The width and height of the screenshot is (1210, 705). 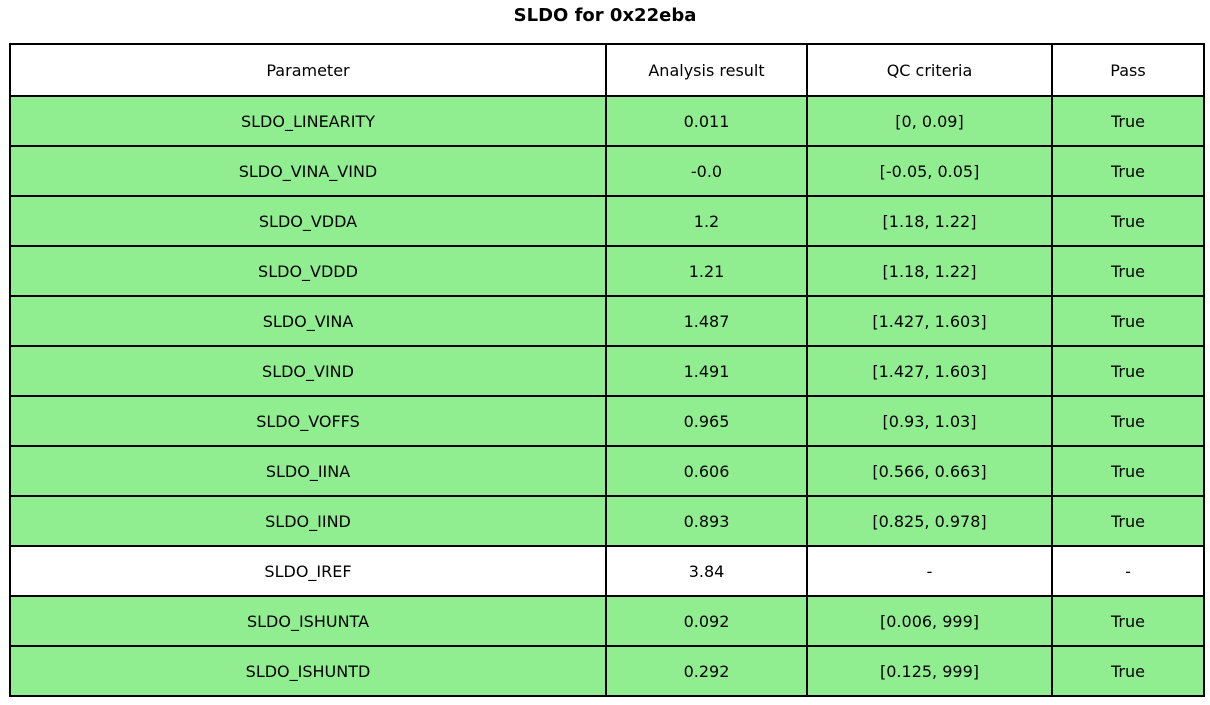 I want to click on cell-qc-criteria: [0, 0.09], so click(x=929, y=121).